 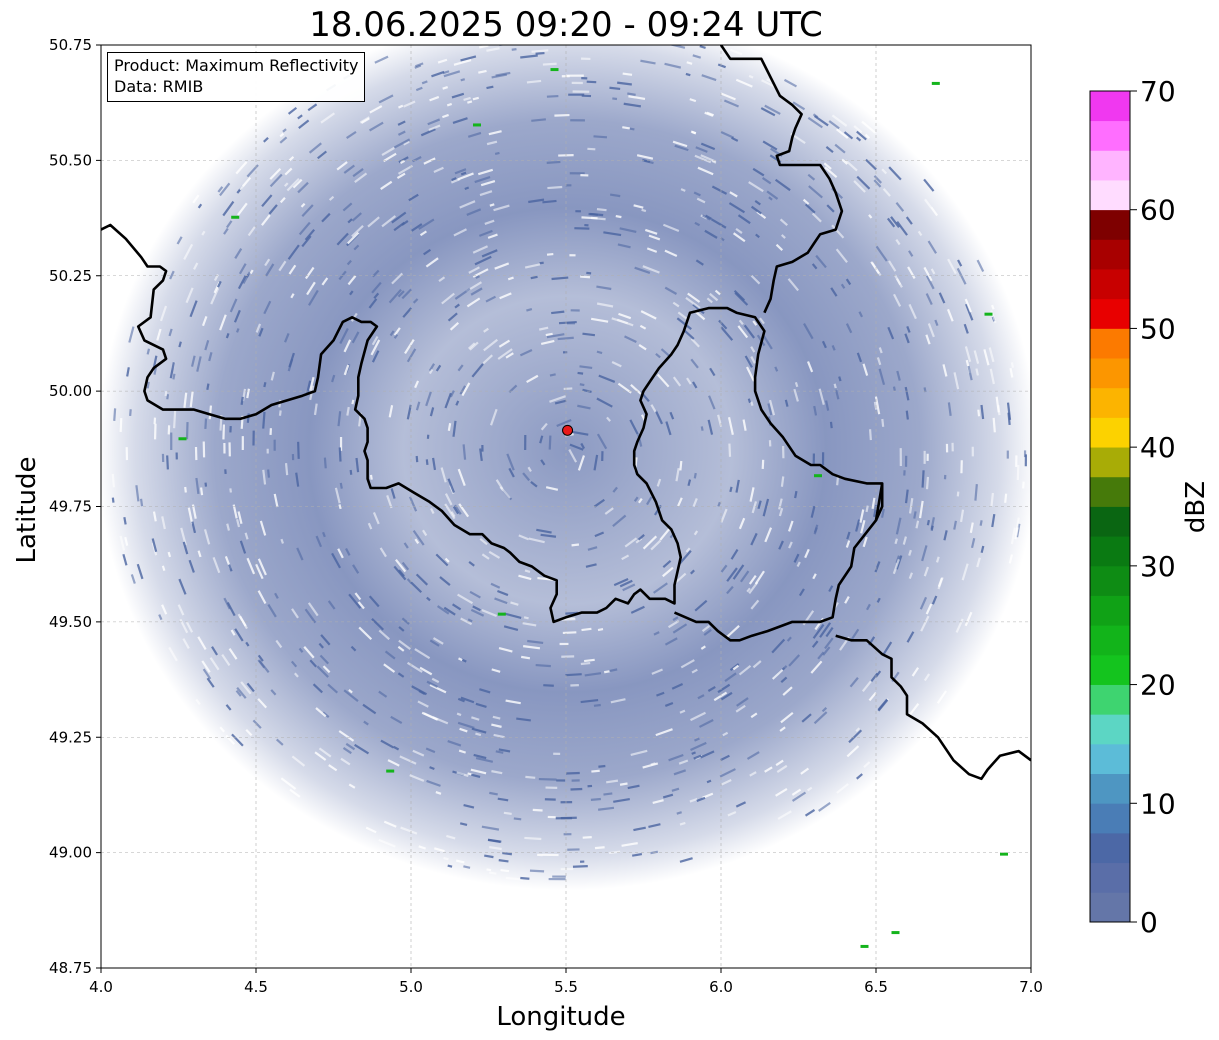 What do you see at coordinates (560, 1017) in the screenshot?
I see `x-axis-label: Longitude` at bounding box center [560, 1017].